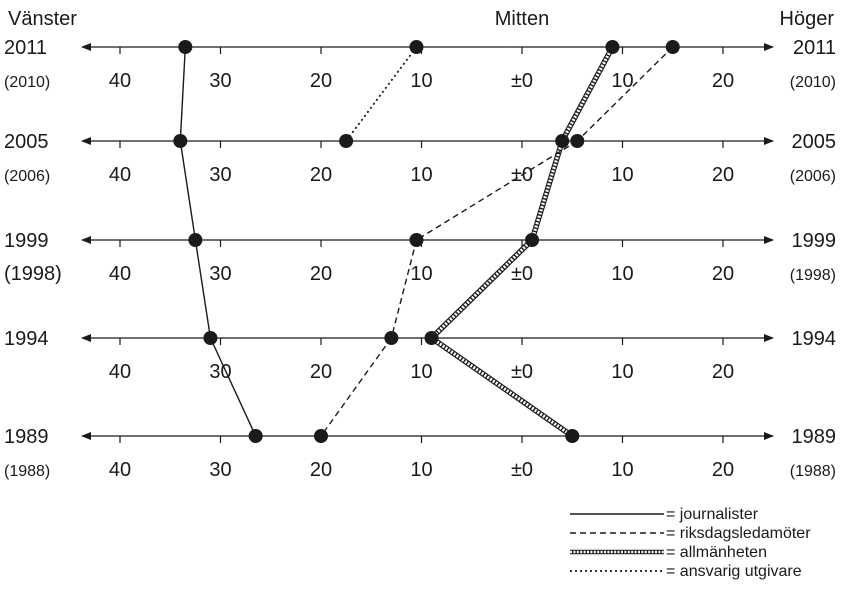  I want to click on legend-label: = allmänheten, so click(716, 552).